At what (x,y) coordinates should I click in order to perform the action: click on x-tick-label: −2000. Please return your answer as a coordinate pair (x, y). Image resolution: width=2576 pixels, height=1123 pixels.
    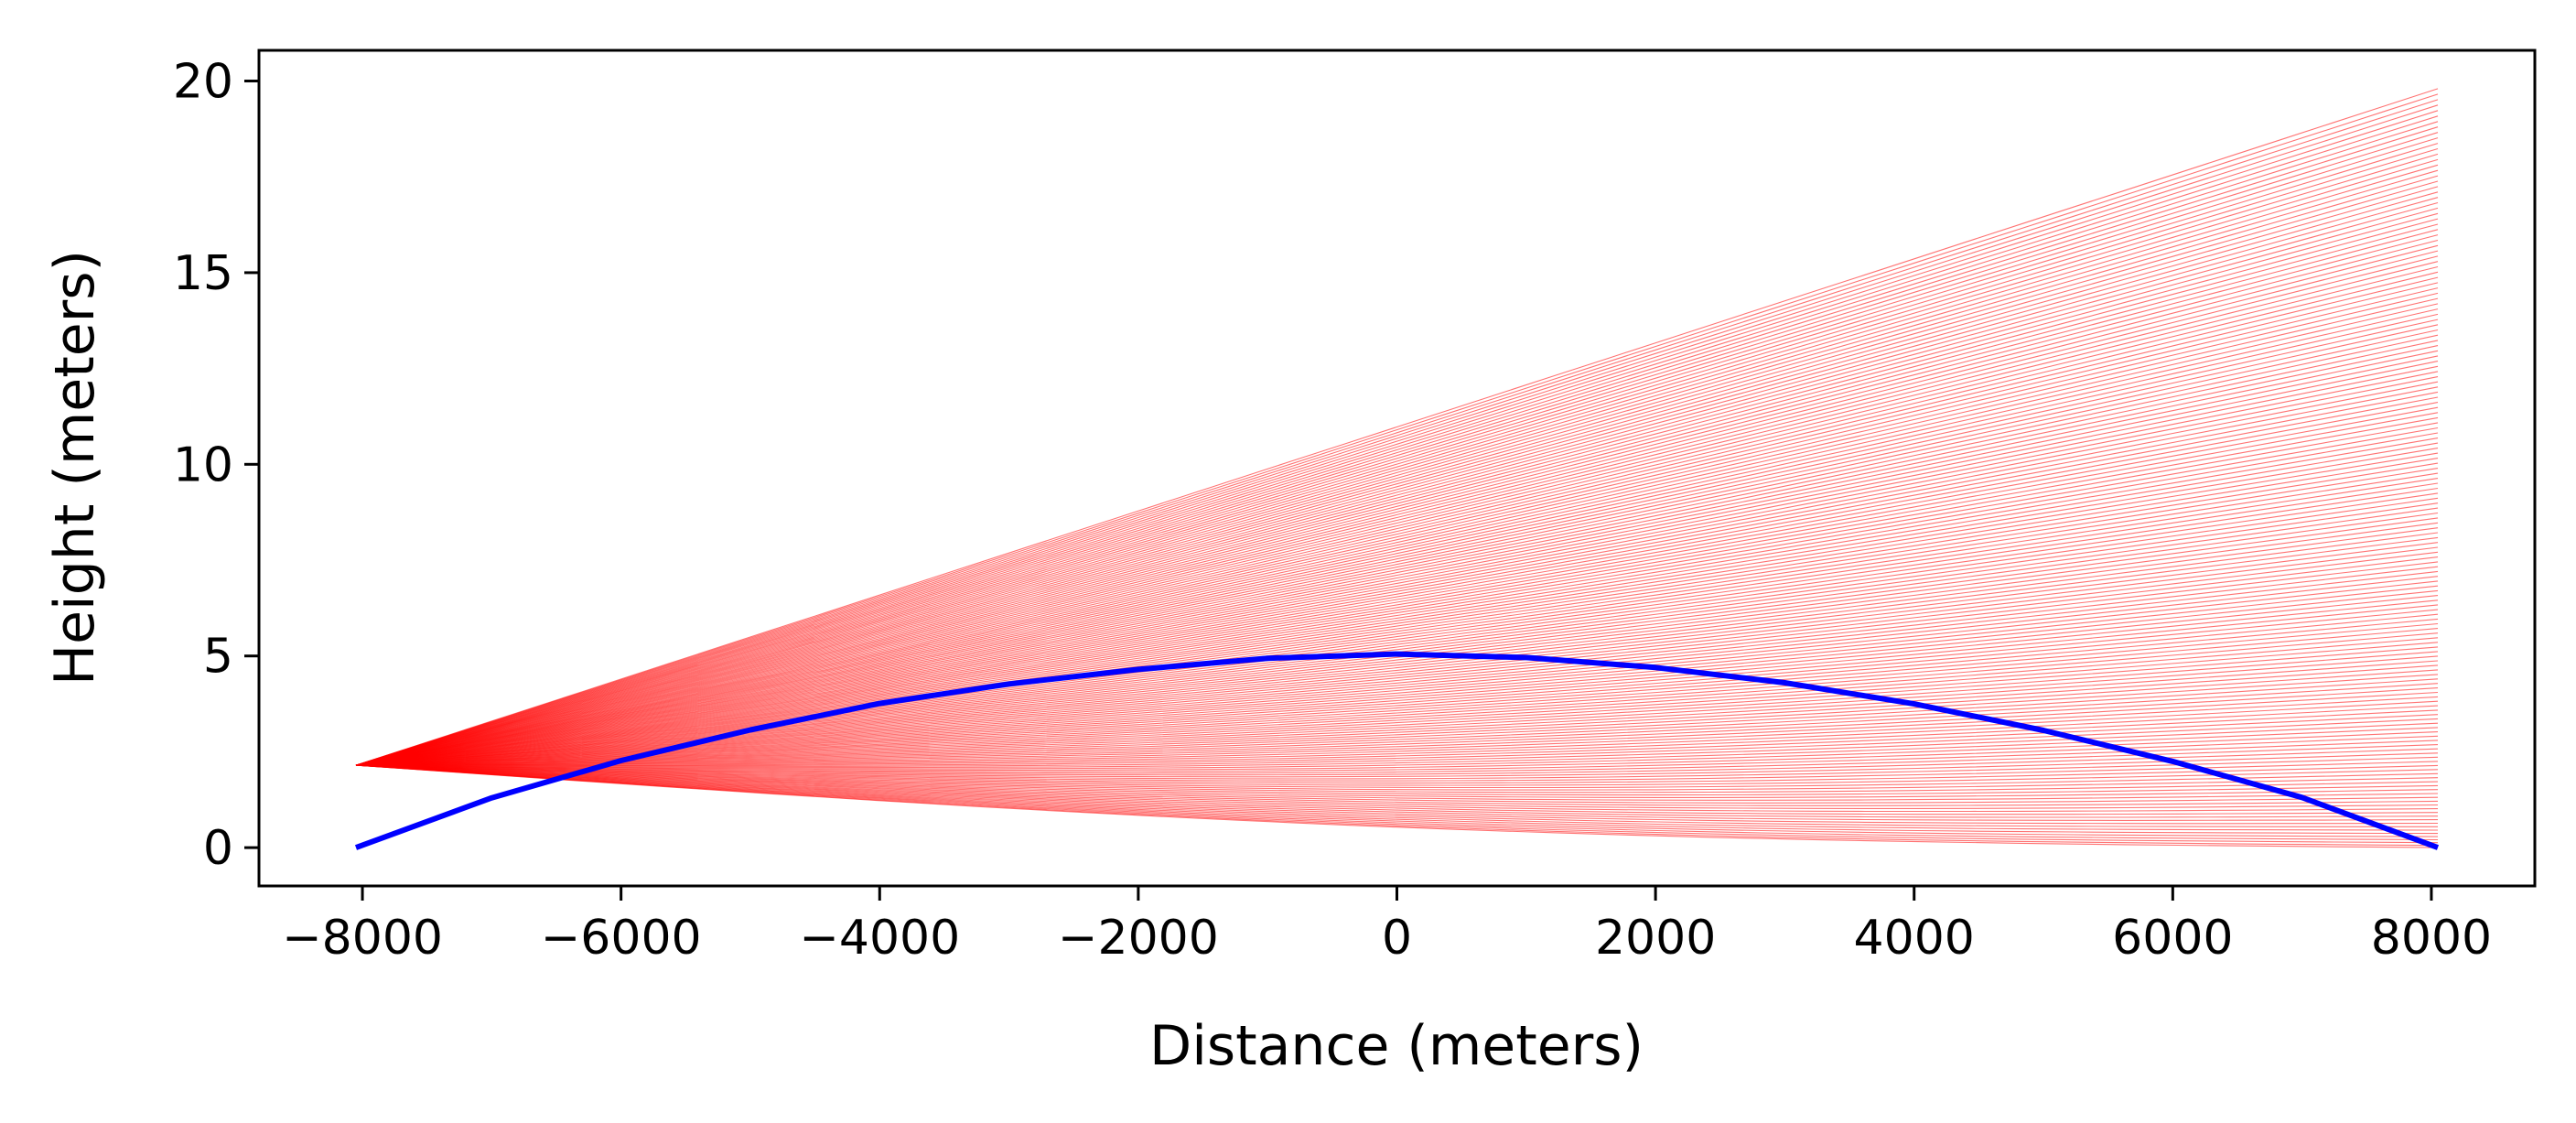
    Looking at the image, I should click on (1138, 939).